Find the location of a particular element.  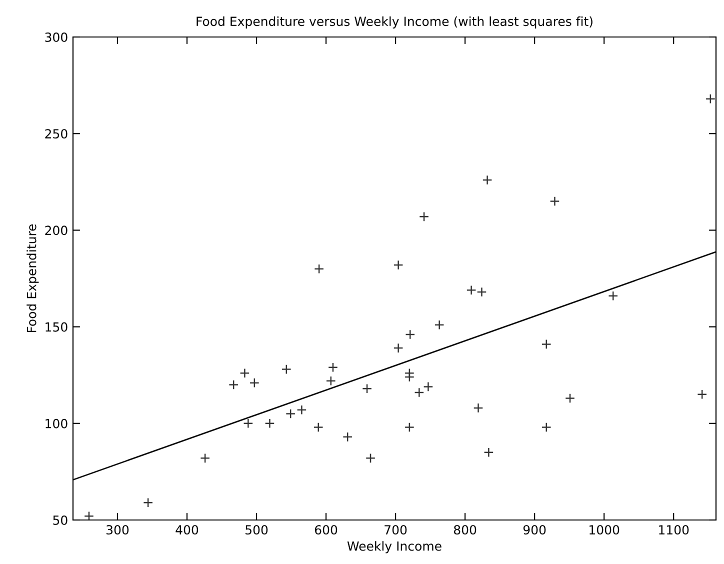

x-tick-label: 1000 is located at coordinates (605, 530).